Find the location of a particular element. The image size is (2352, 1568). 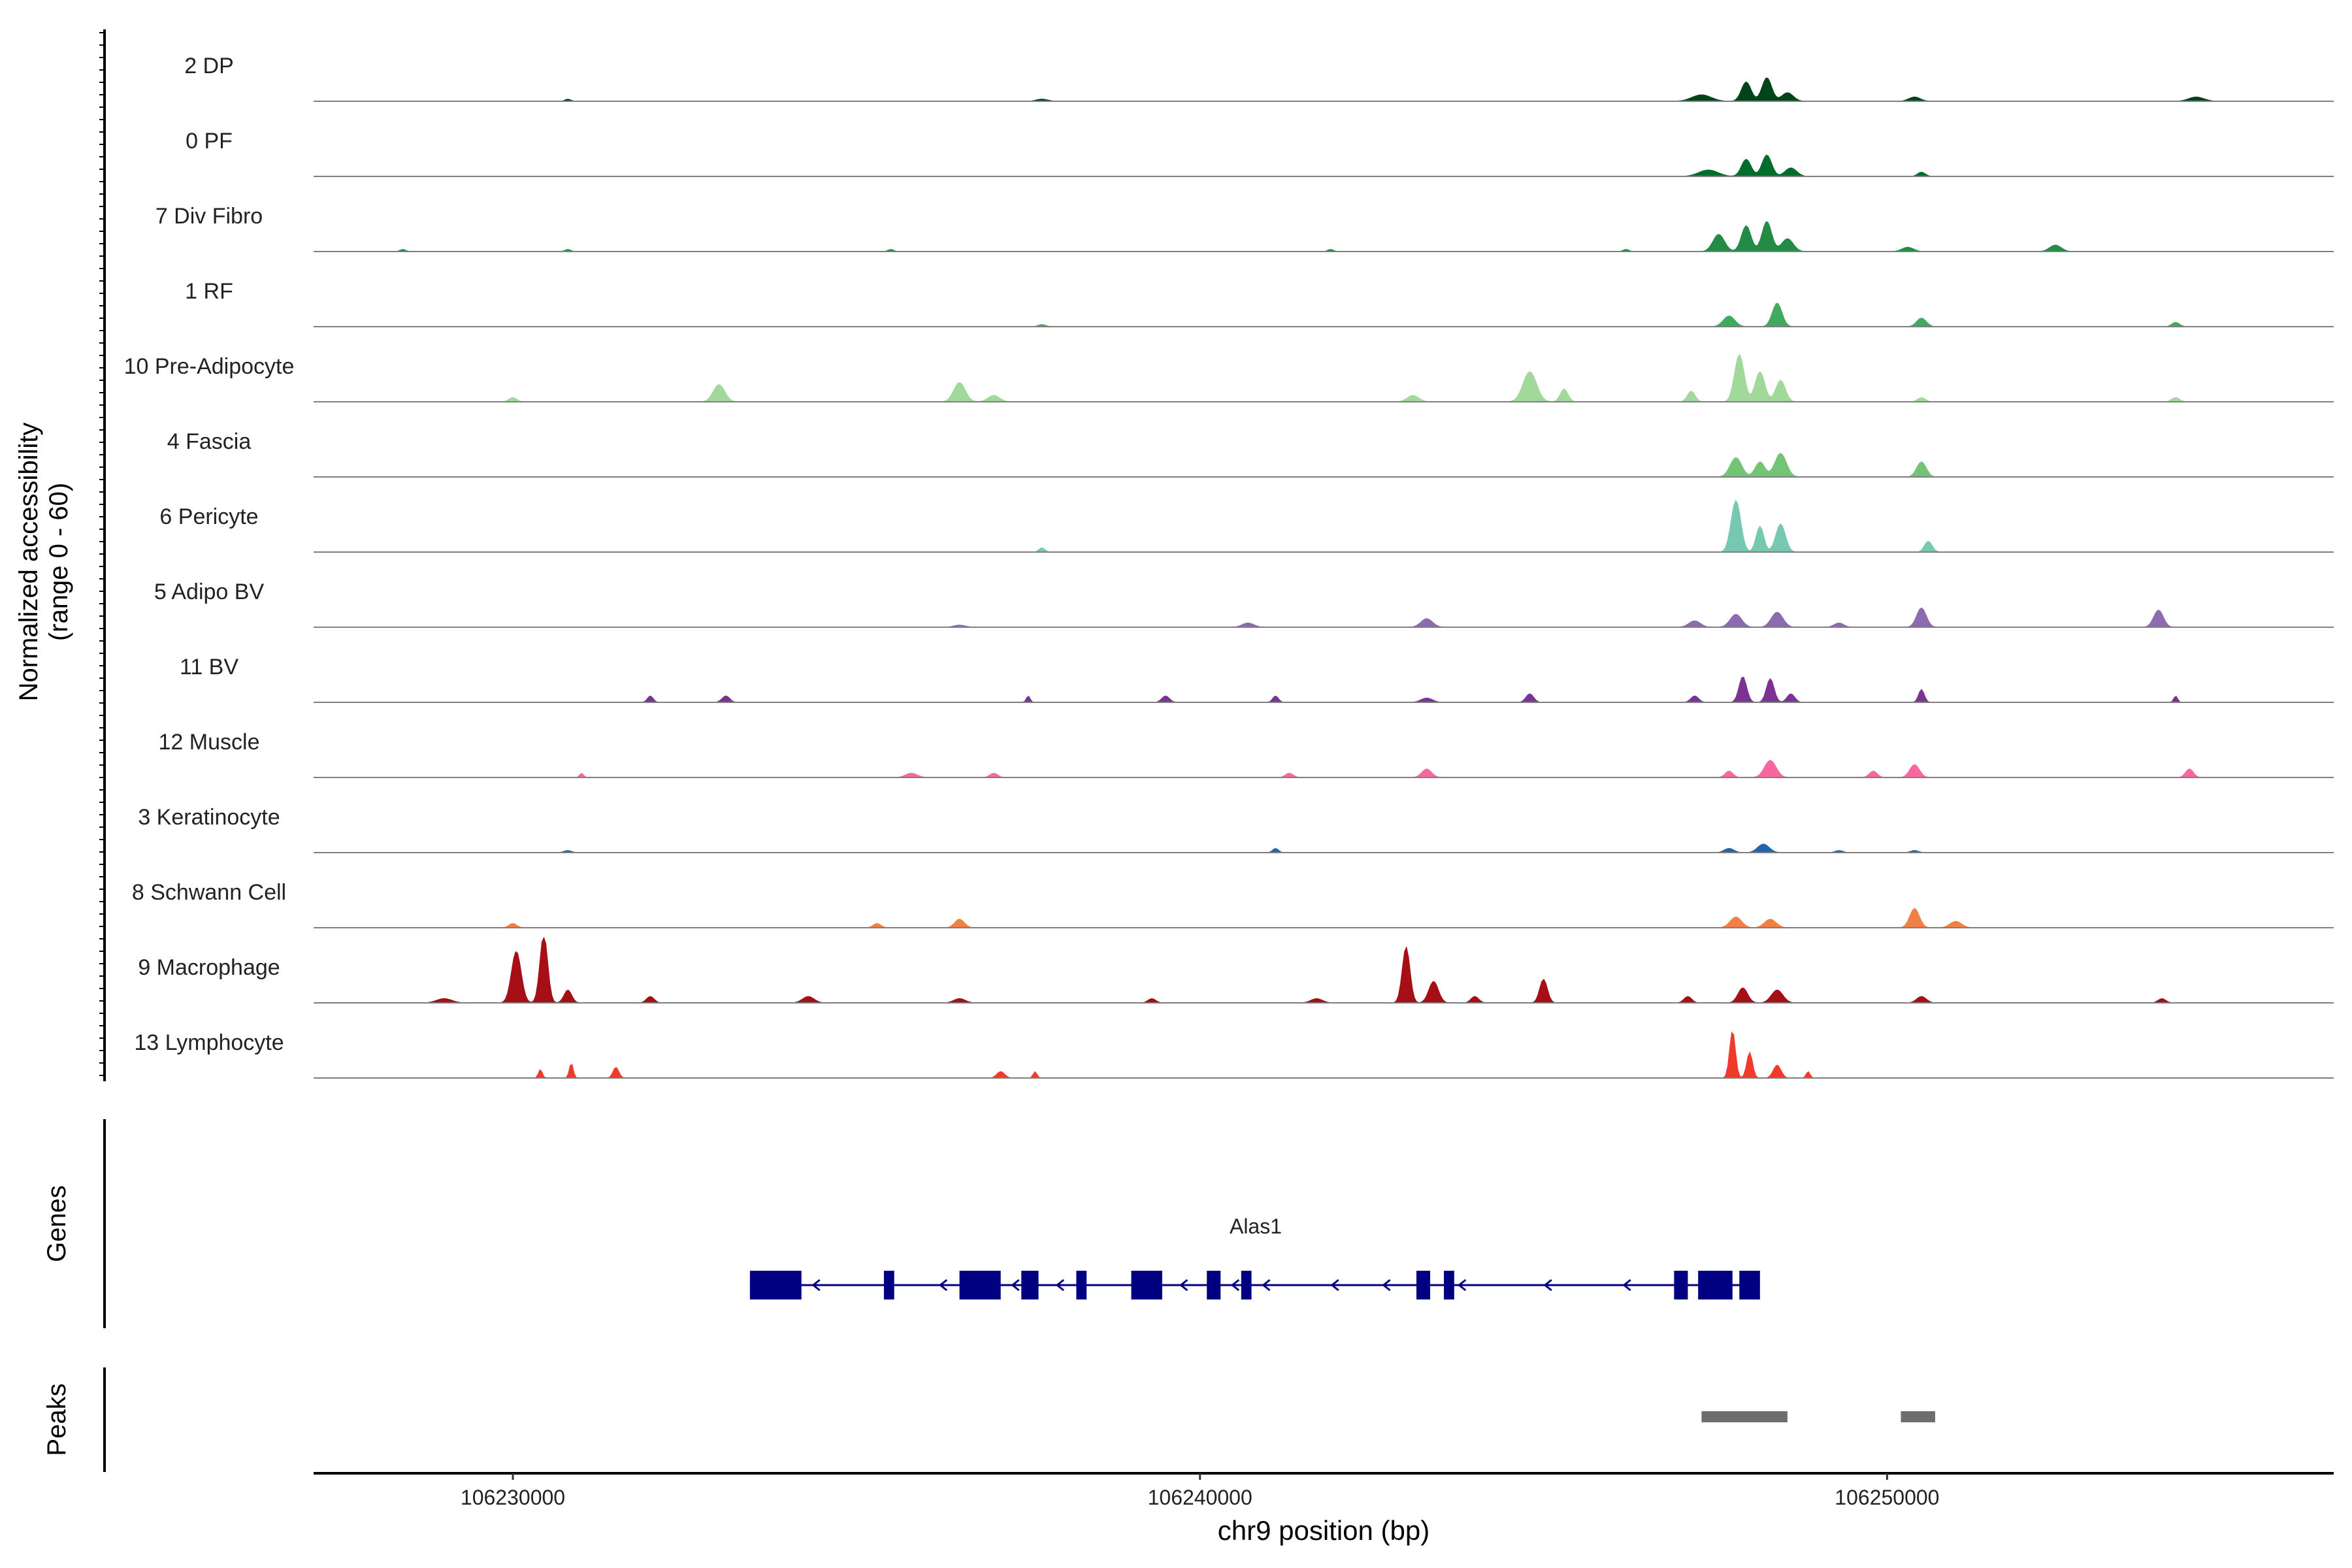

gene-model-alas1 is located at coordinates (1254, 1285).